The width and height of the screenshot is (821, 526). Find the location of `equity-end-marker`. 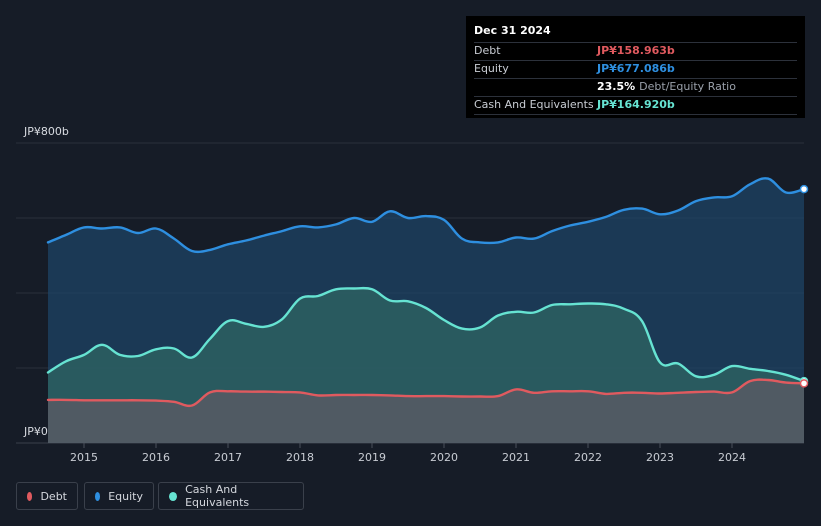

equity-end-marker is located at coordinates (804, 189).